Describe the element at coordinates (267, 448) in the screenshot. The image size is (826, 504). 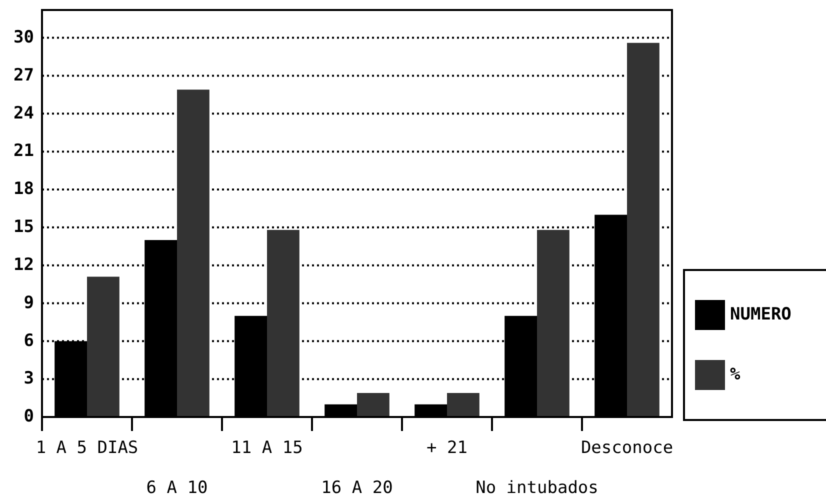
I see `x-tick-label: 11 A 15` at that location.